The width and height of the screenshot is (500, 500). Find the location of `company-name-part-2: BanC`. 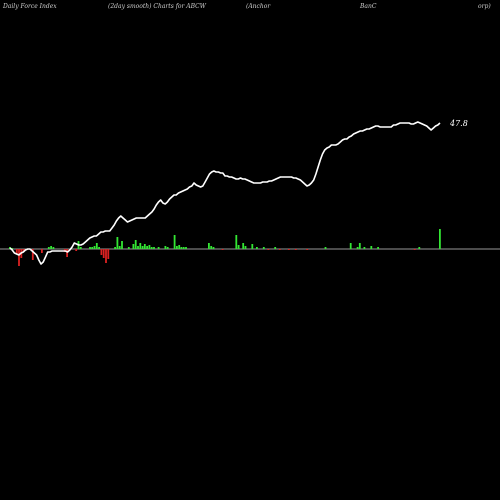

company-name-part-2: BanC is located at coordinates (368, 6).